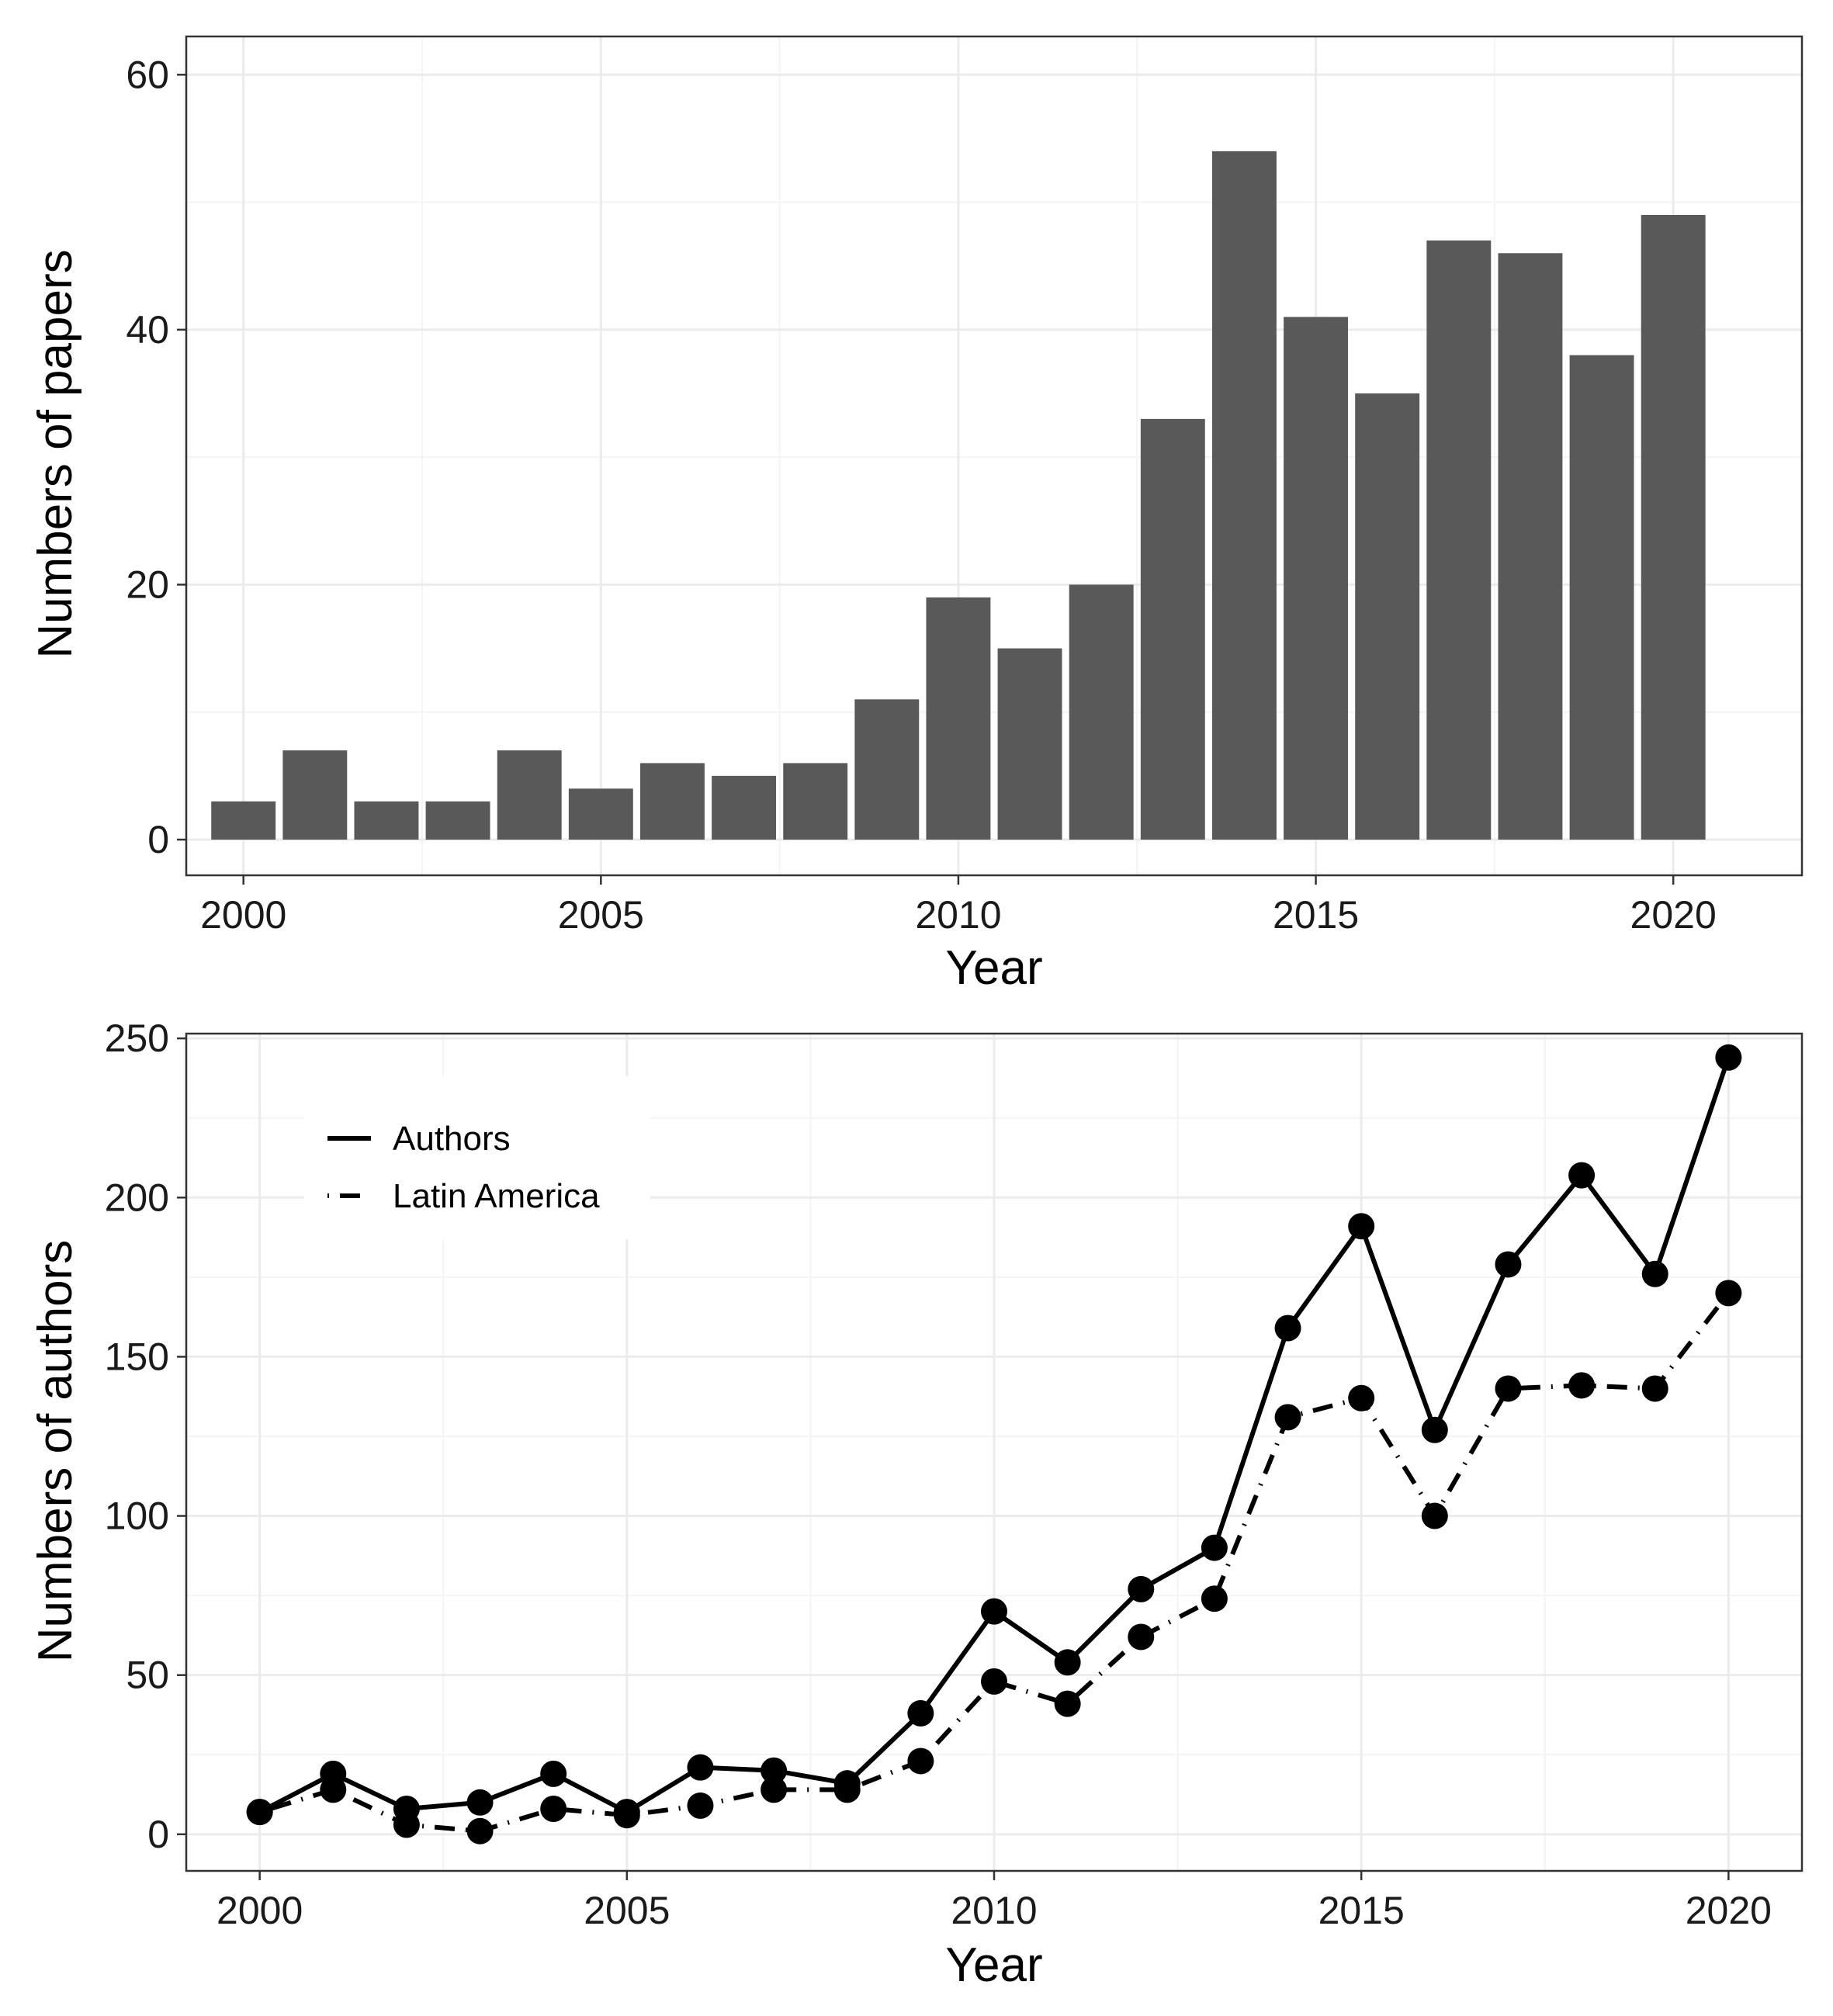 This screenshot has height=2016, width=1833. I want to click on p2-y-tick-label: 100, so click(137, 1517).